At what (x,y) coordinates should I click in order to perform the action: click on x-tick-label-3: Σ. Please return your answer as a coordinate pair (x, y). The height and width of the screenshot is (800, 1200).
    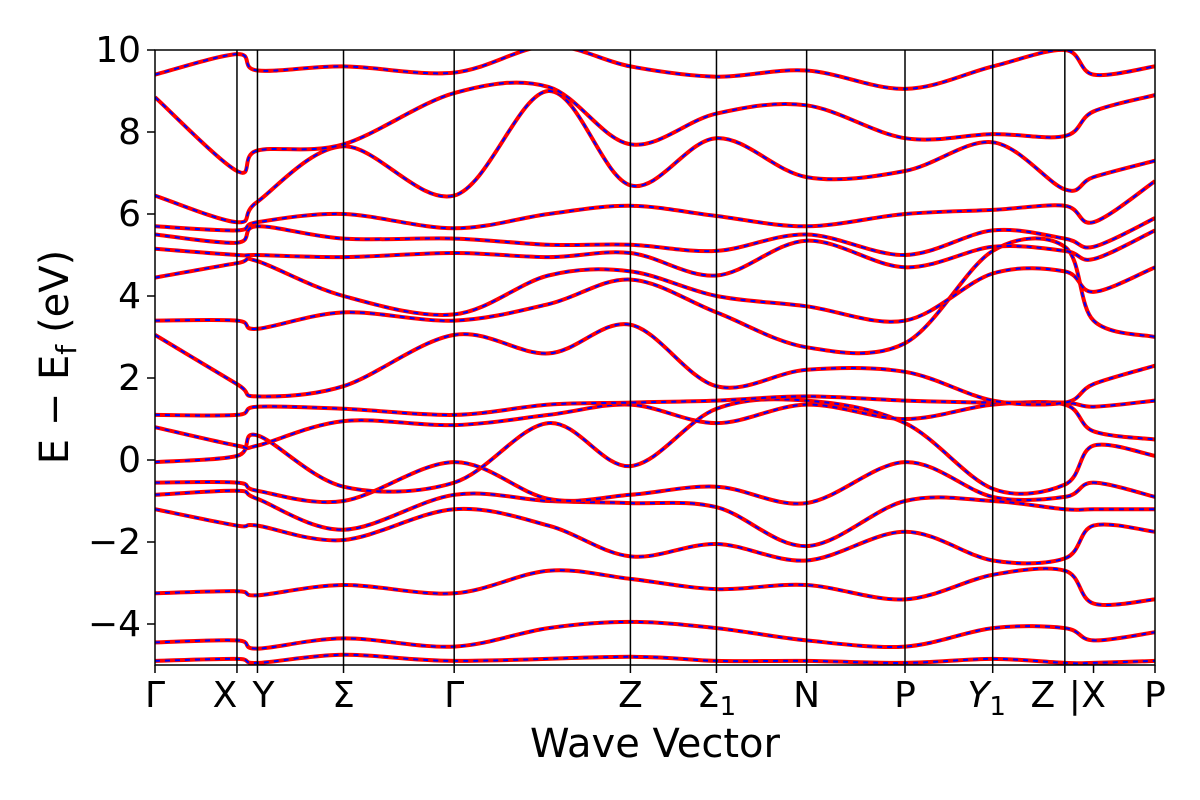
    Looking at the image, I should click on (343, 695).